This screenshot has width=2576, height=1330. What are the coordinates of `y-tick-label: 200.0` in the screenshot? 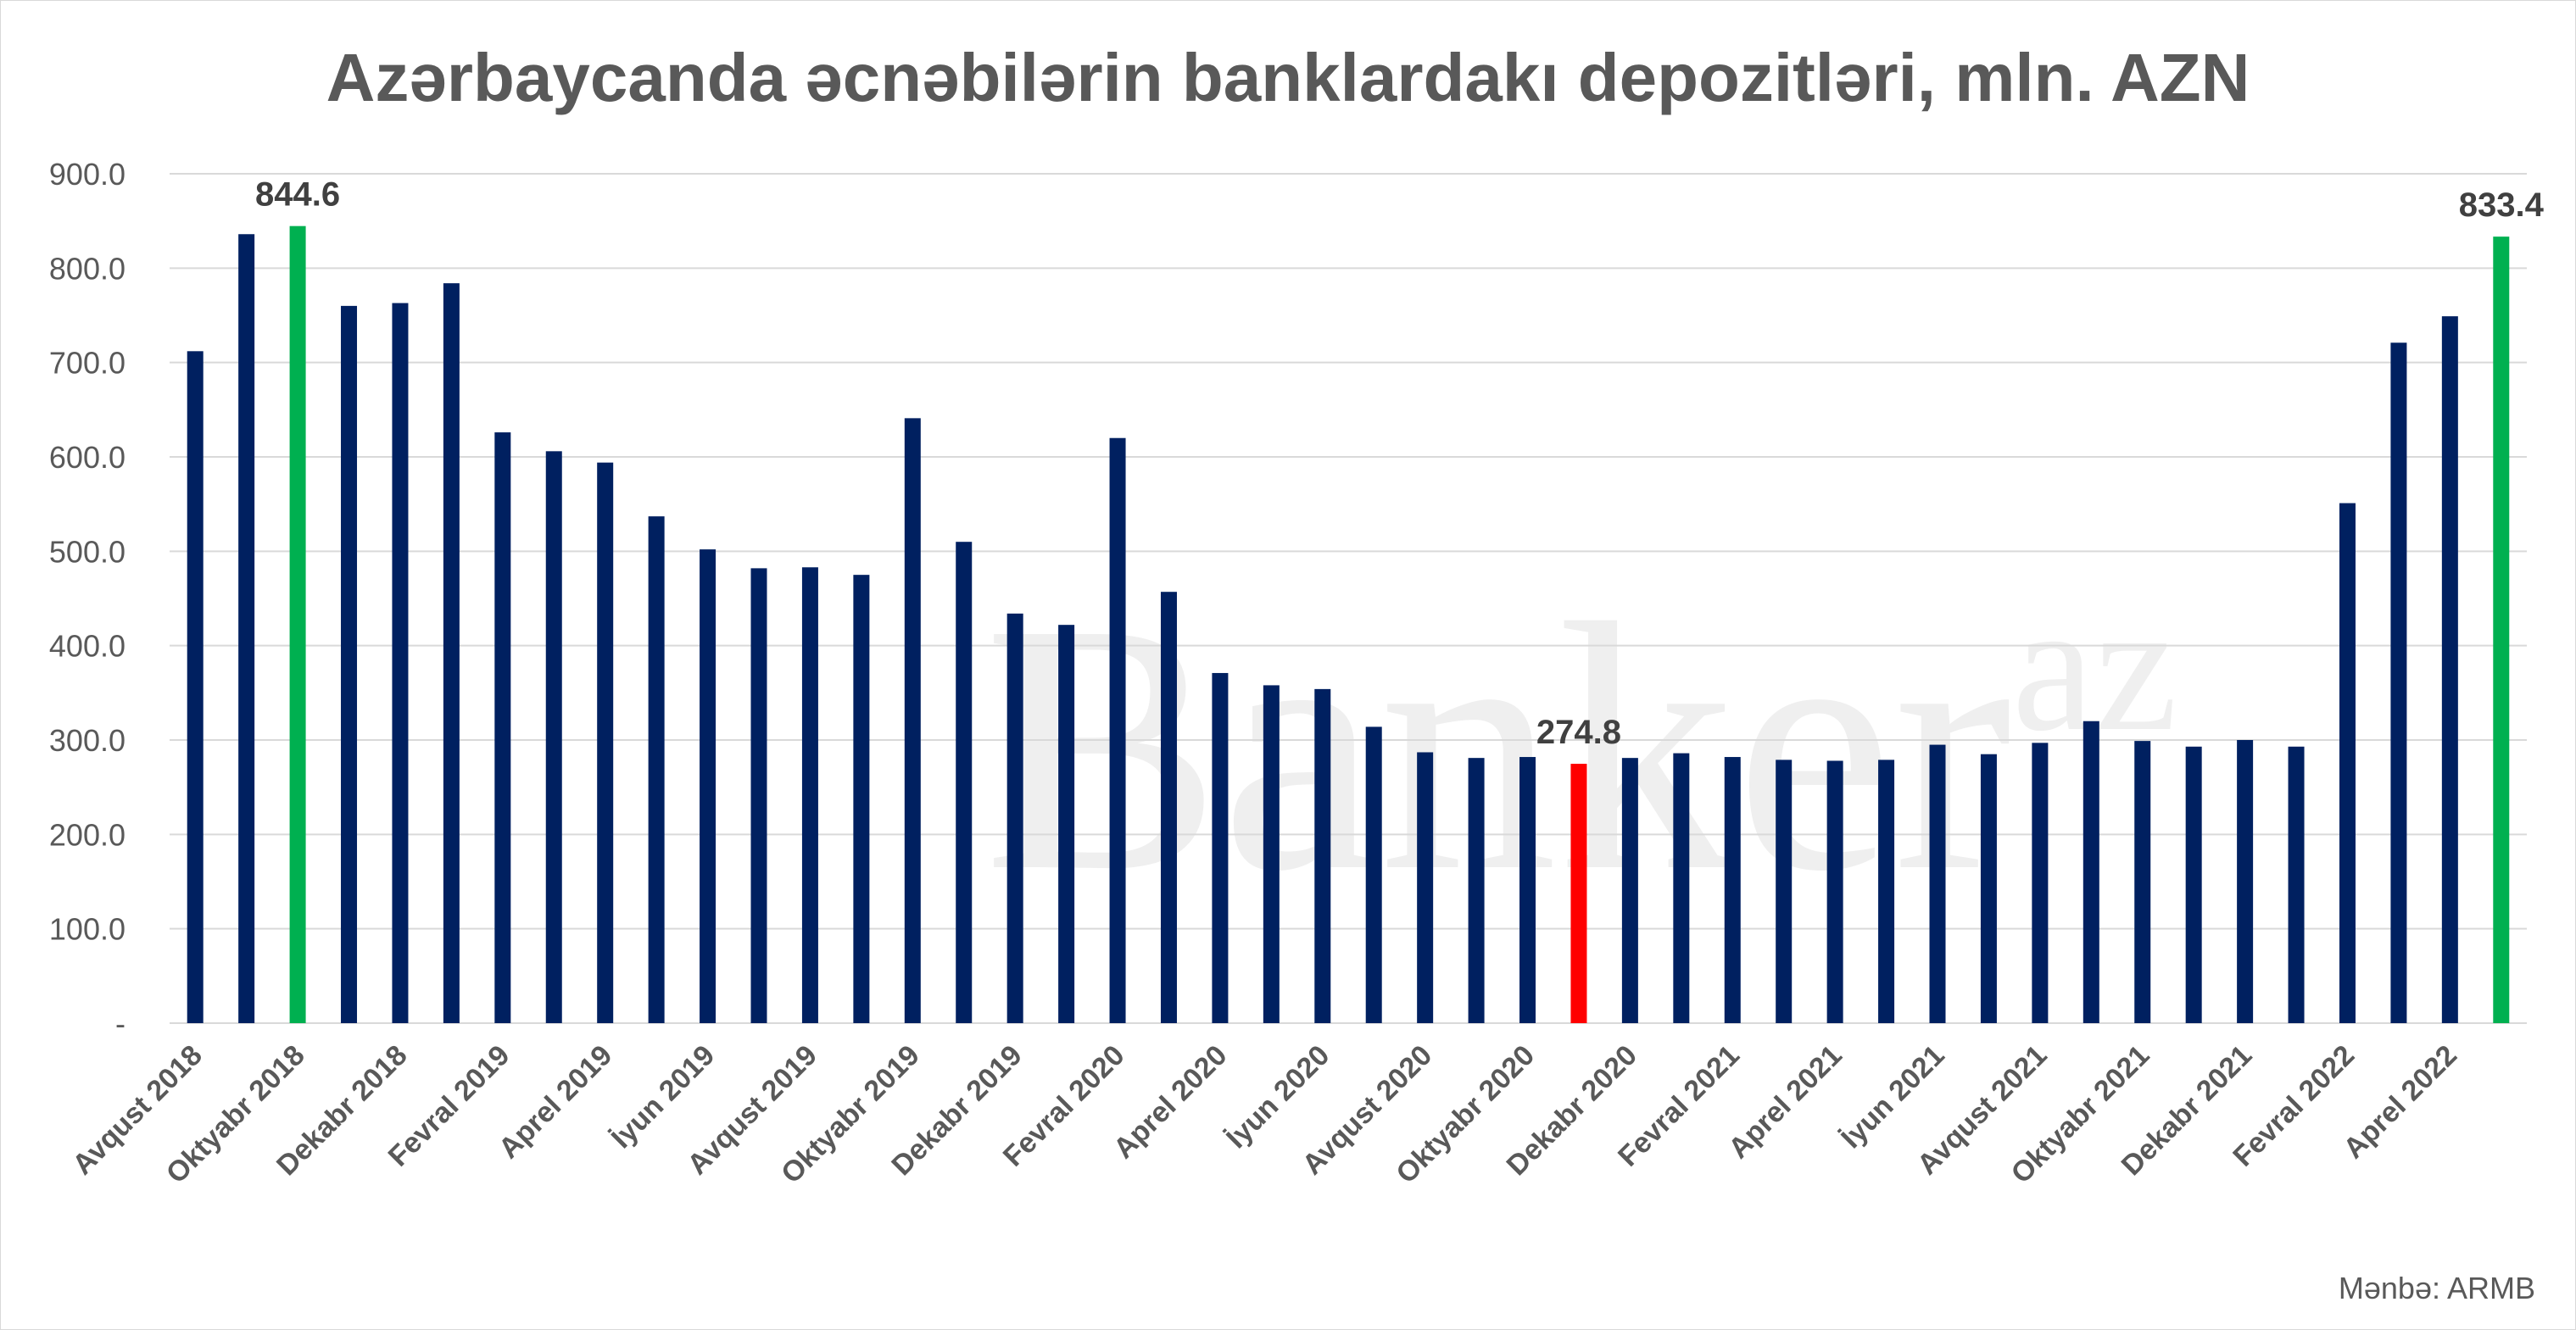 It's located at (87, 834).